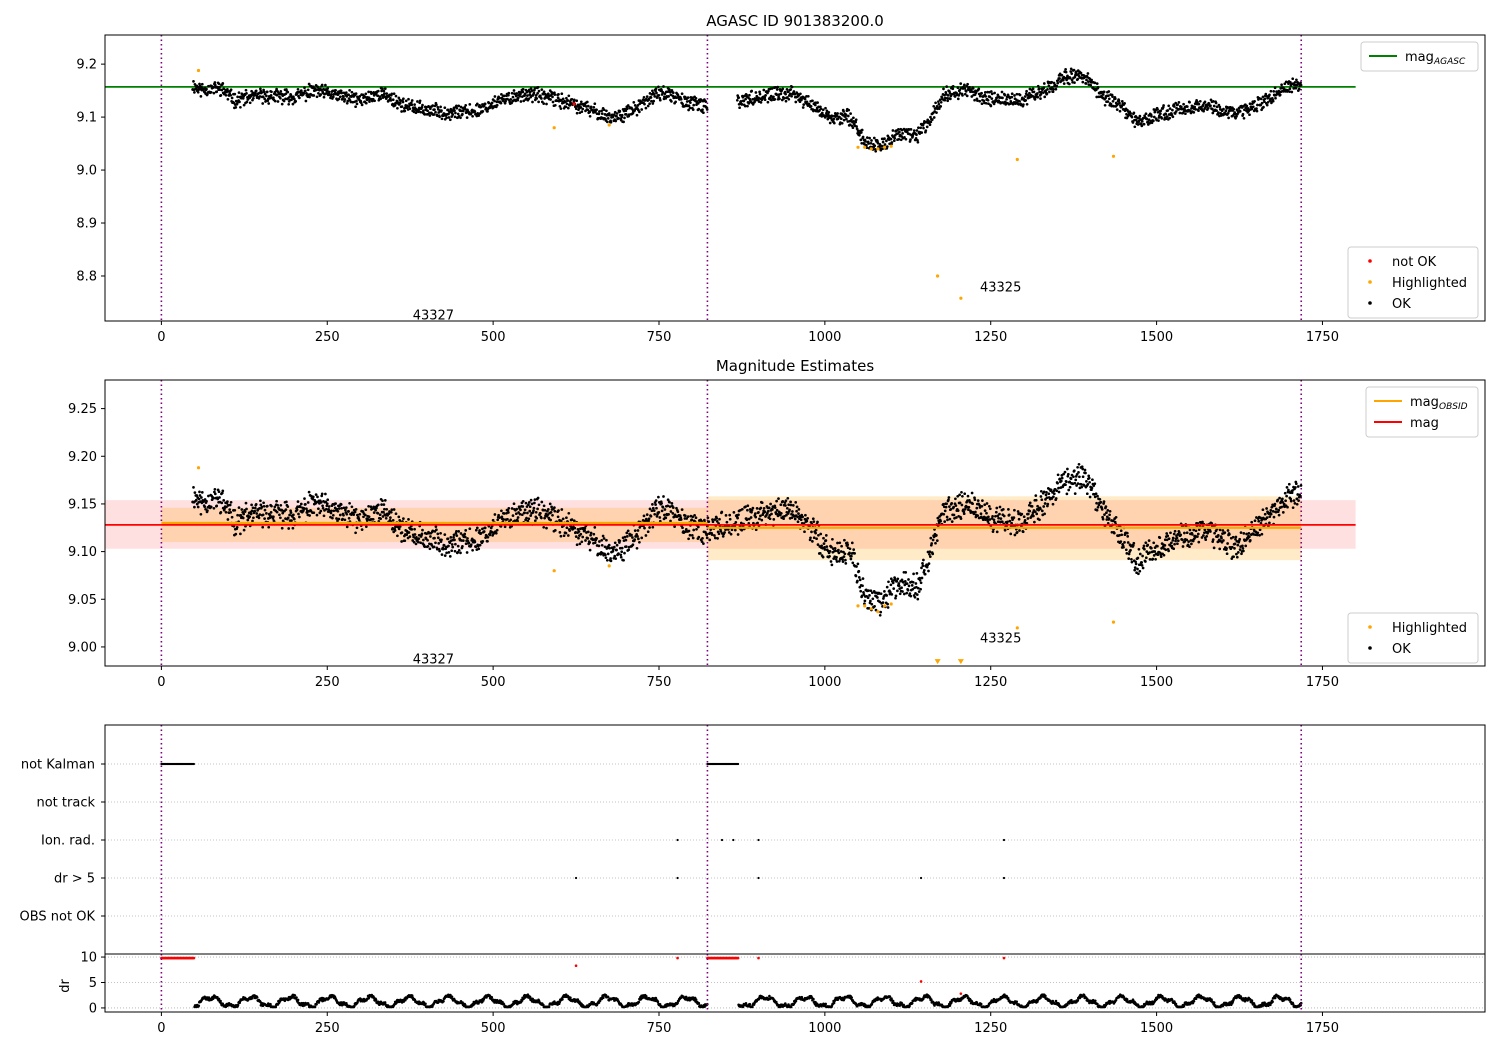 Image resolution: width=1500 pixels, height=1050 pixels. What do you see at coordinates (493, 337) in the screenshot?
I see `x-tick-label: 500` at bounding box center [493, 337].